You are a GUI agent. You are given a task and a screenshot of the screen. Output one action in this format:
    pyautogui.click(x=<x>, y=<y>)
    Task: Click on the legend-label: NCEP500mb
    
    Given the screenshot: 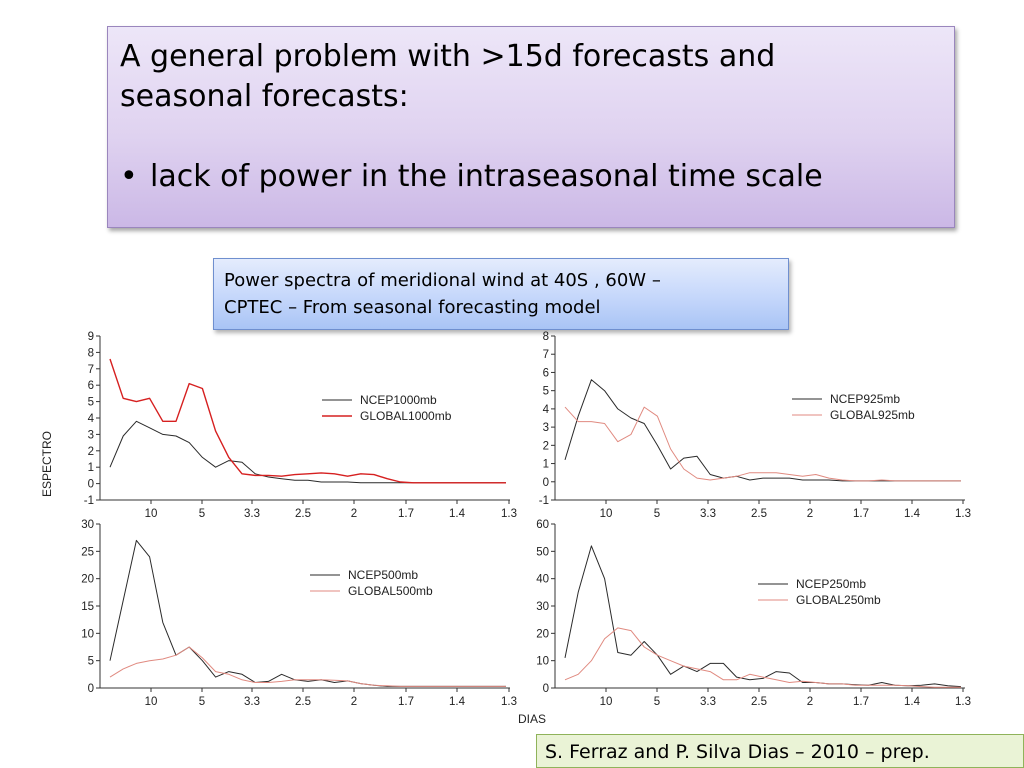 What is the action you would take?
    pyautogui.click(x=383, y=575)
    